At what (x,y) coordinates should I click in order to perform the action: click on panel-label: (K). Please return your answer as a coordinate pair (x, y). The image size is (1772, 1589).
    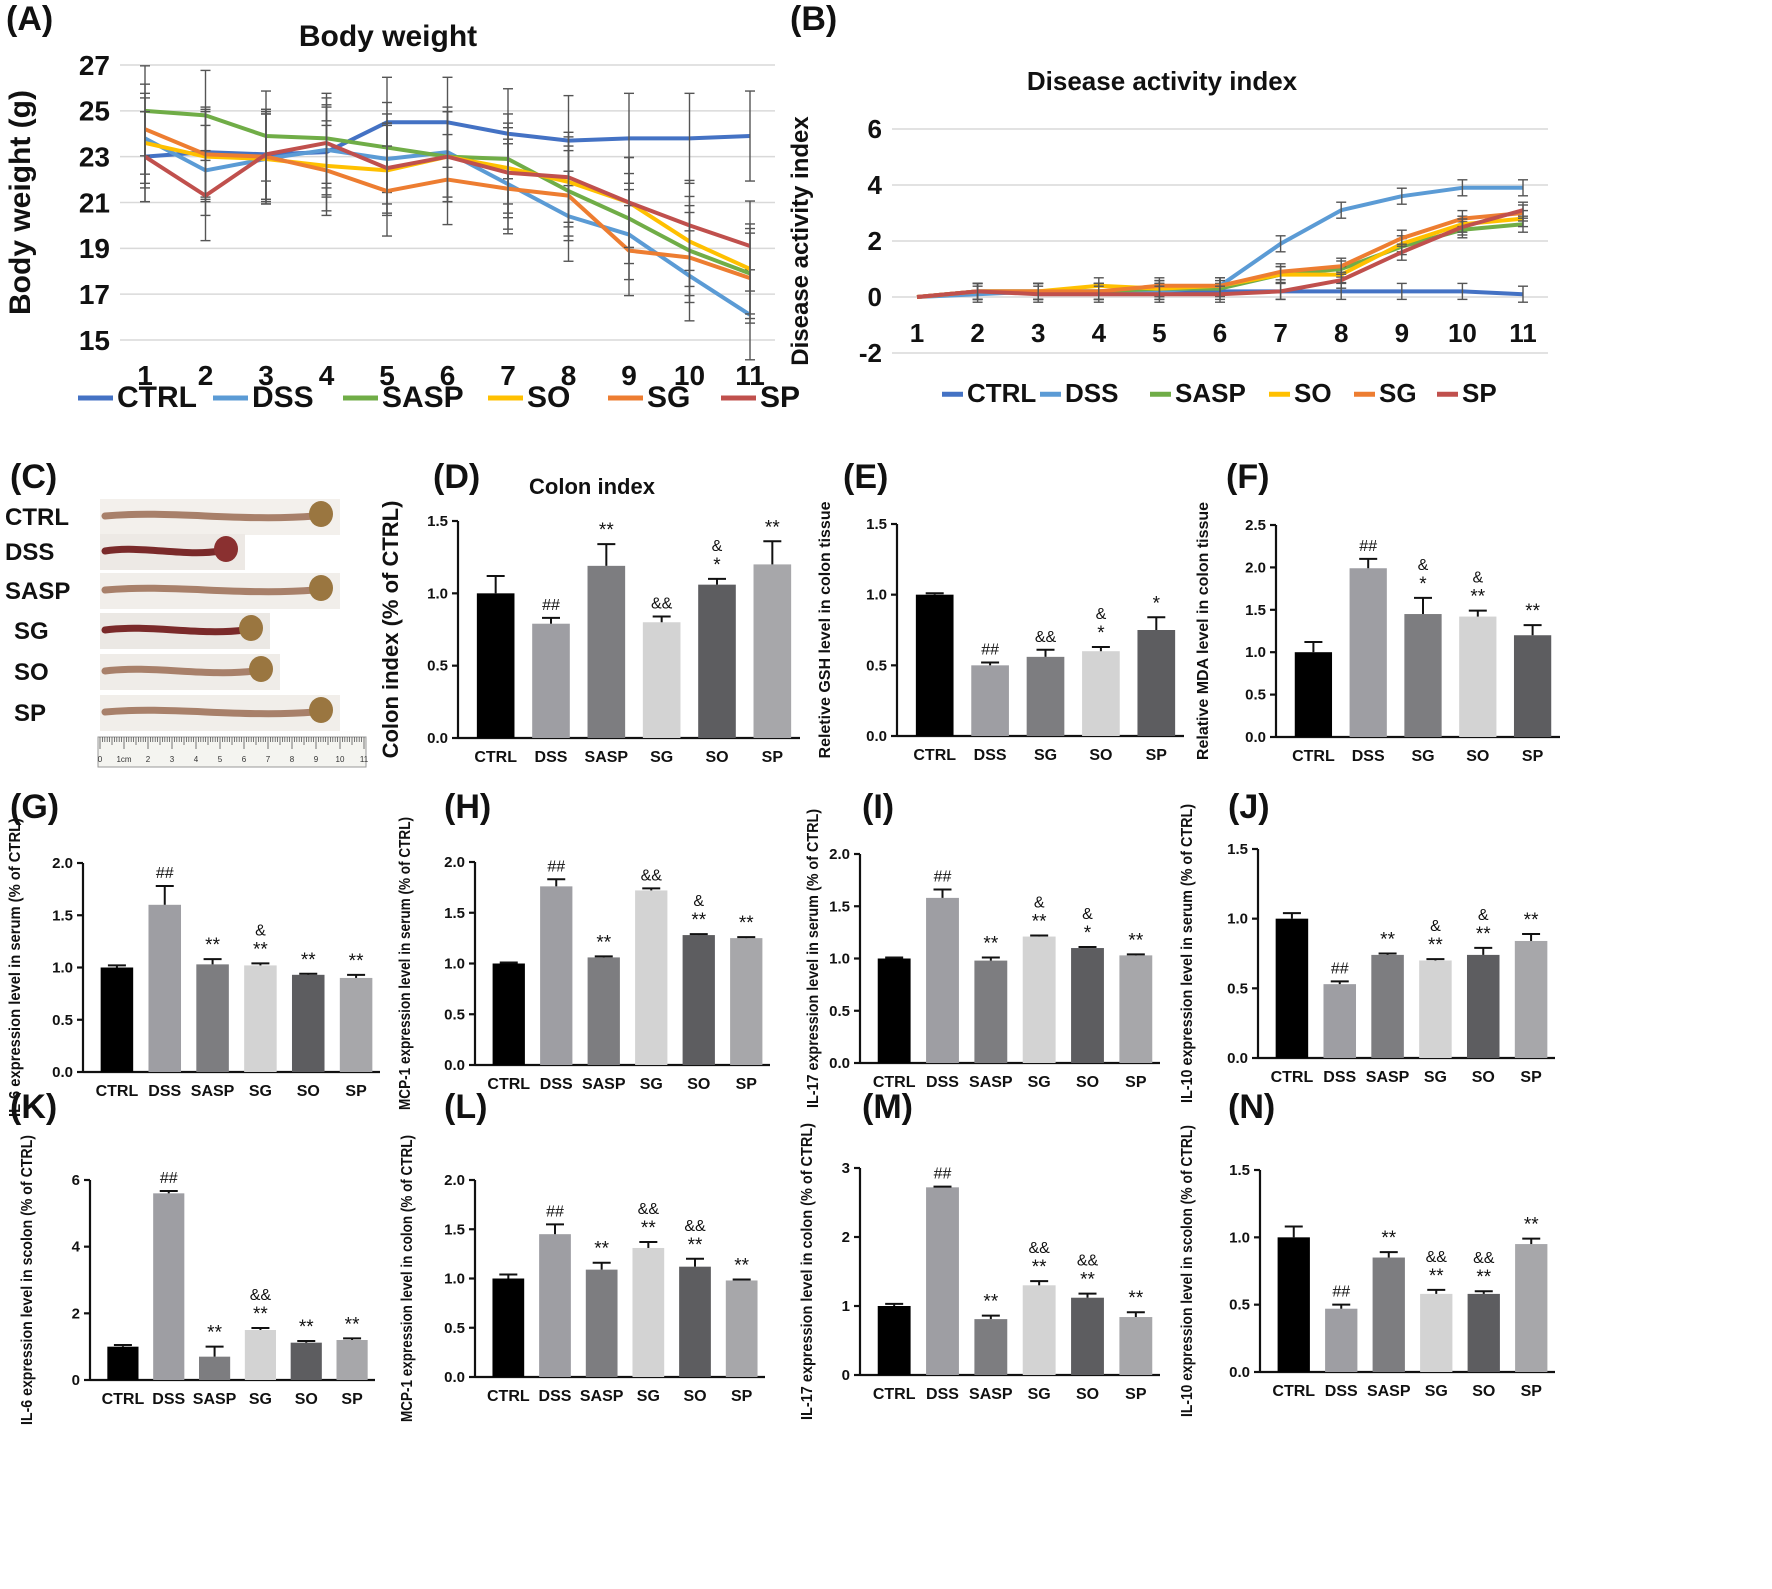
    Looking at the image, I should click on (33, 1107).